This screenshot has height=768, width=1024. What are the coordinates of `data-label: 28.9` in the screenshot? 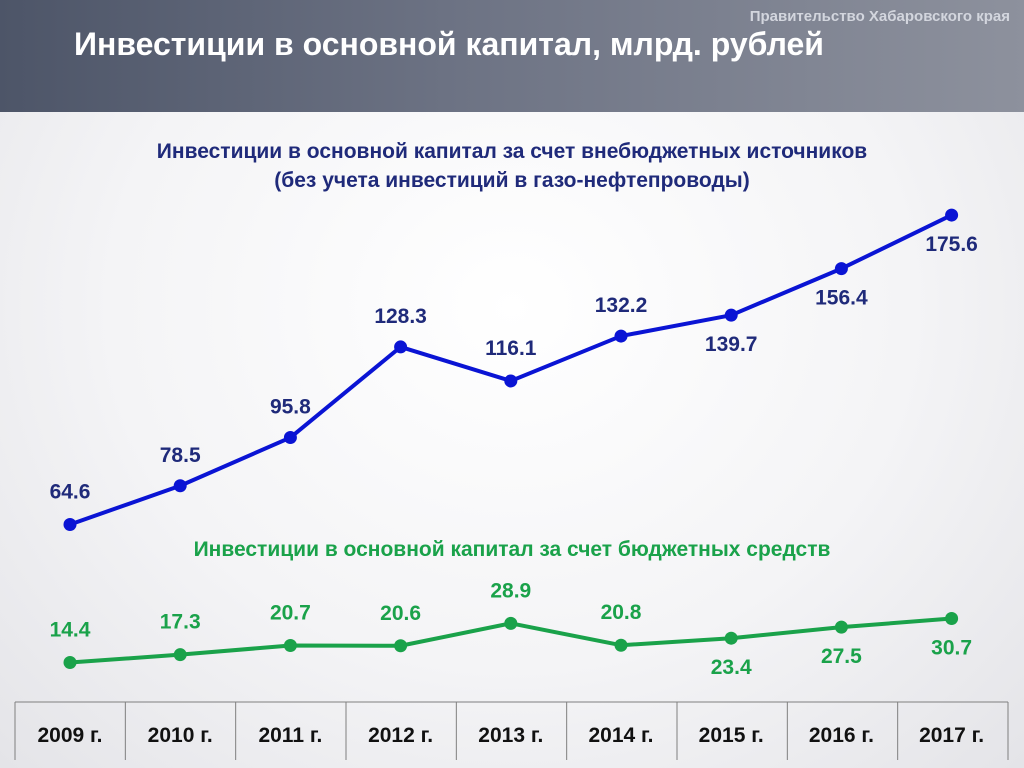 It's located at (510, 590).